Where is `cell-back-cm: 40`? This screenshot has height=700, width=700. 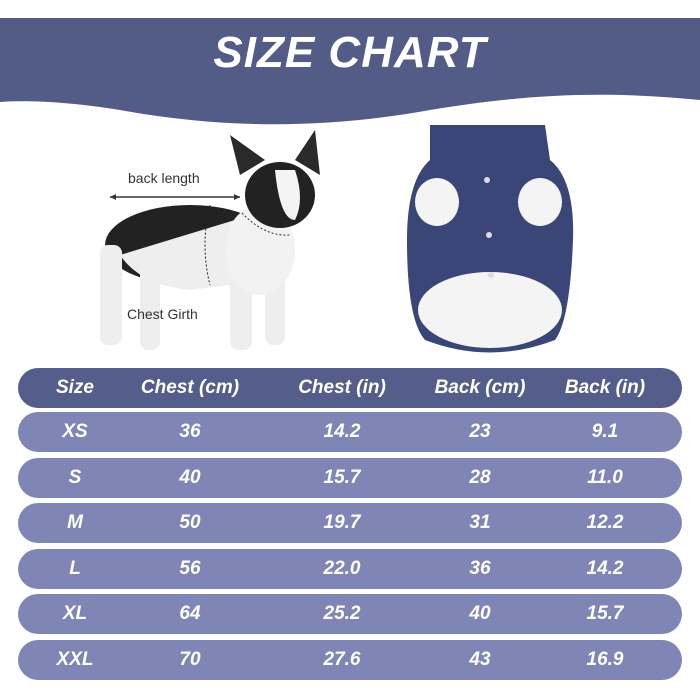 cell-back-cm: 40 is located at coordinates (480, 613).